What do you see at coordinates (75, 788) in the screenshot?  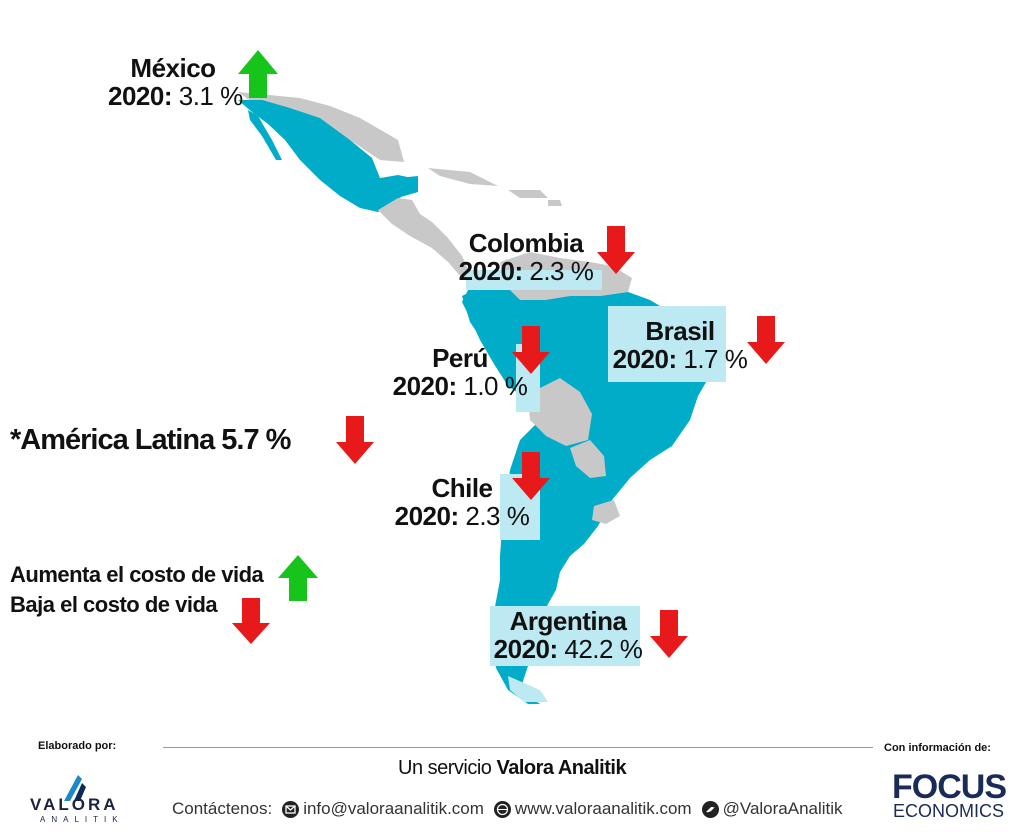 I see `valora-logo-icon` at bounding box center [75, 788].